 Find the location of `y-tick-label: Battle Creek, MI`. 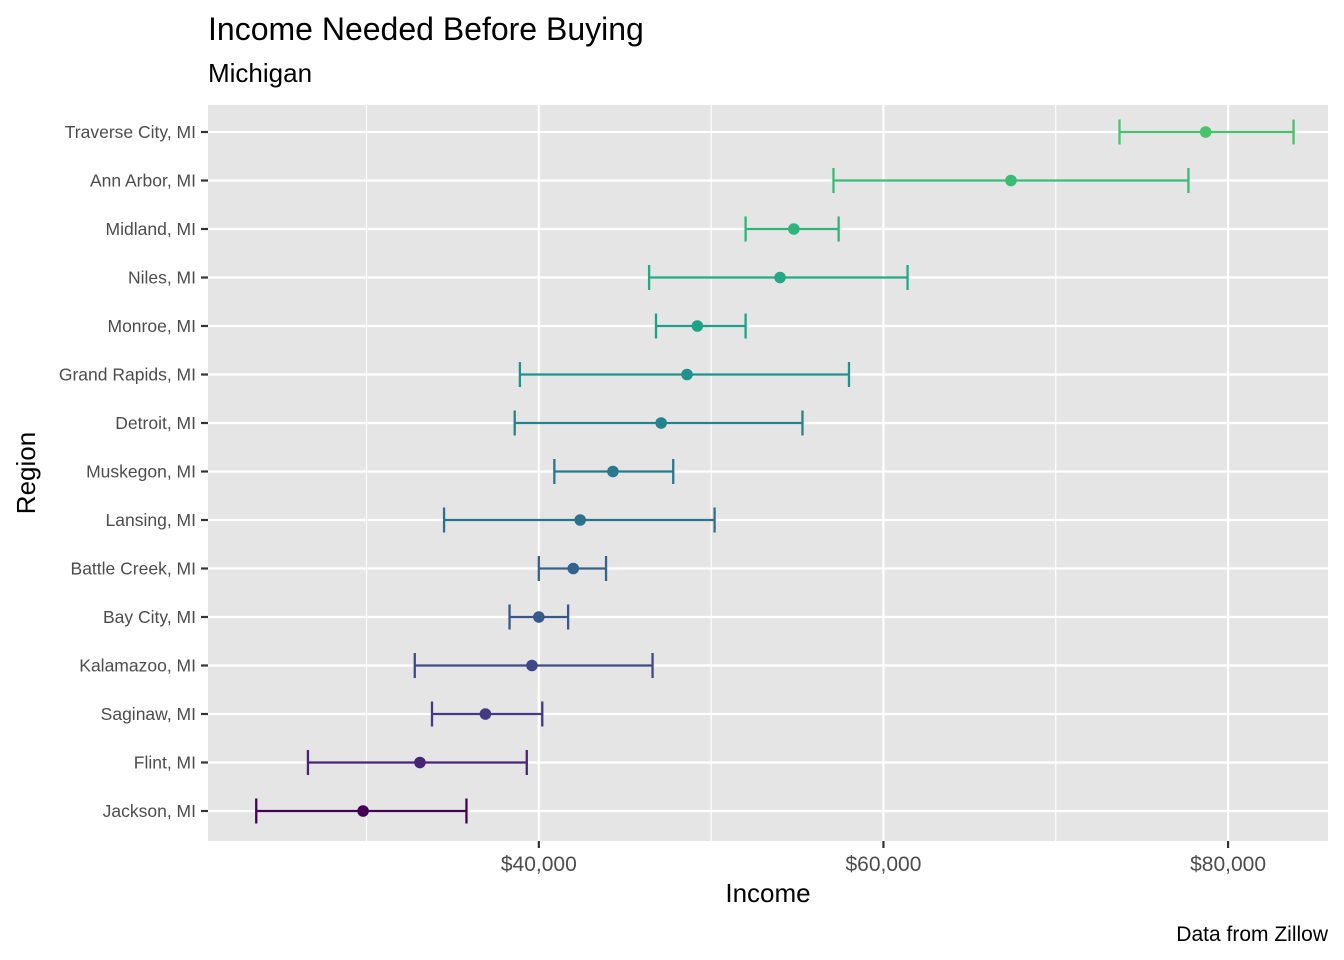

y-tick-label: Battle Creek, MI is located at coordinates (133, 569).